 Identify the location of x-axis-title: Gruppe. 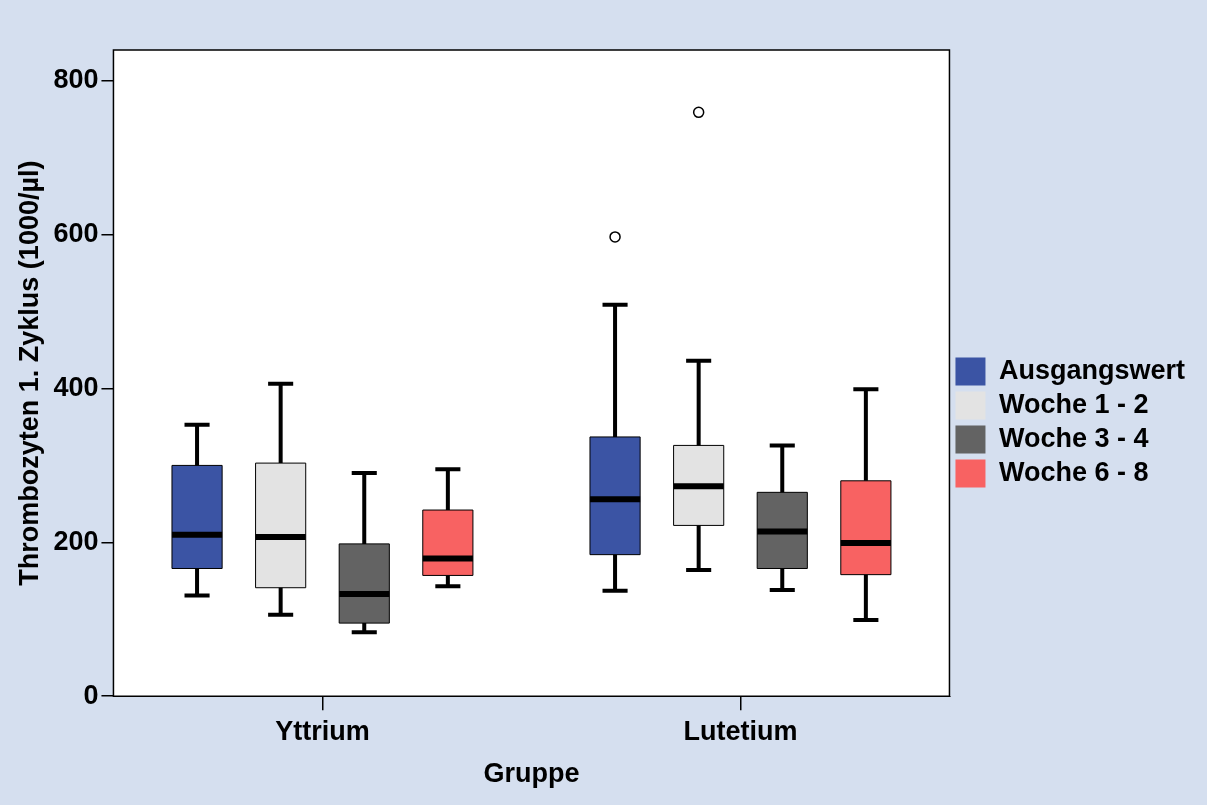
(531, 773).